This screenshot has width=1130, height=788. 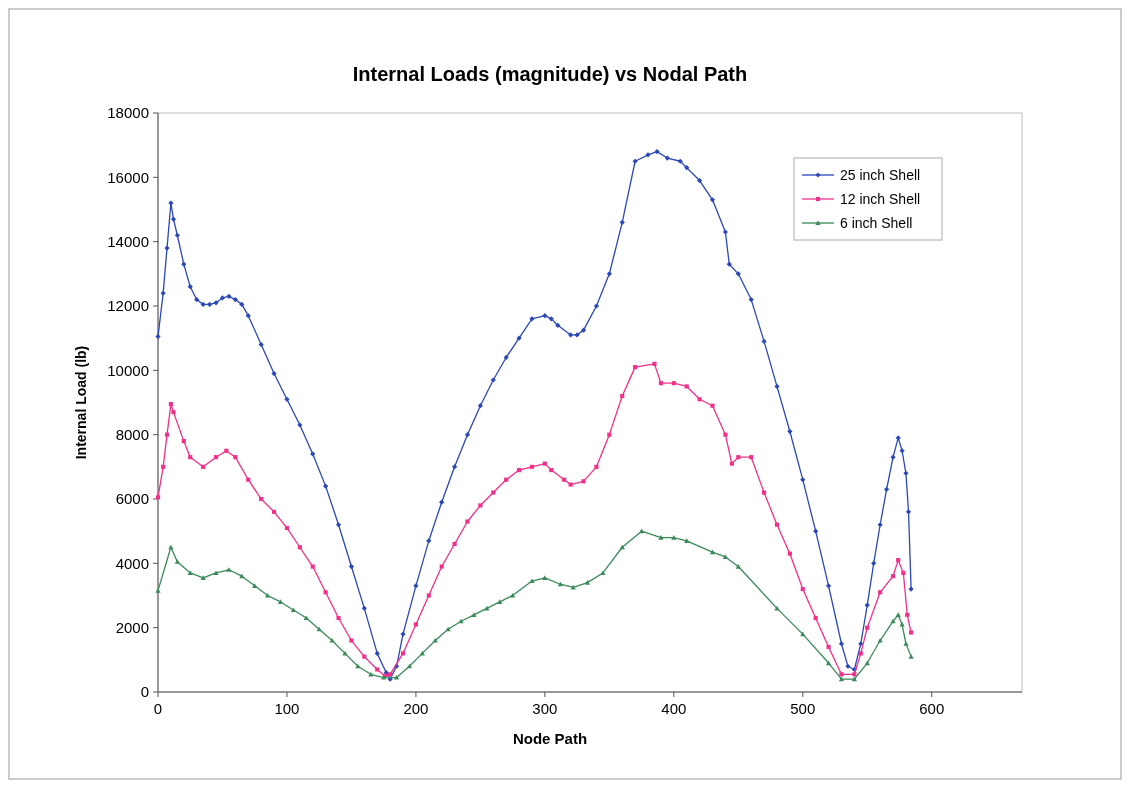 I want to click on y-tick-label: 16000, so click(x=128, y=177).